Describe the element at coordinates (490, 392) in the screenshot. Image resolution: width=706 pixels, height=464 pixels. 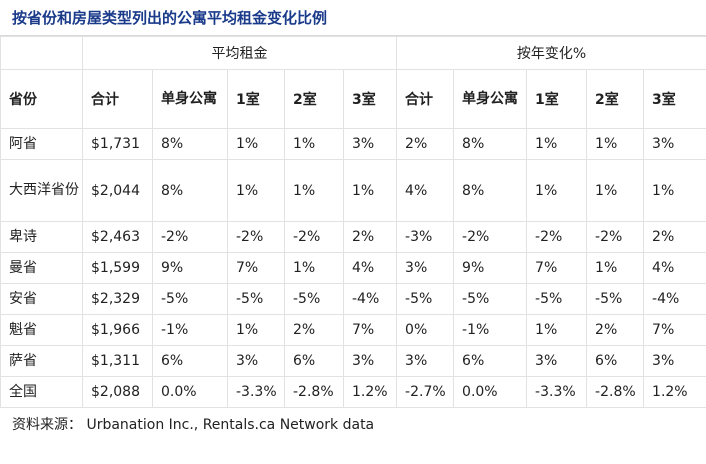
I see `change-cell: 0.0%` at that location.